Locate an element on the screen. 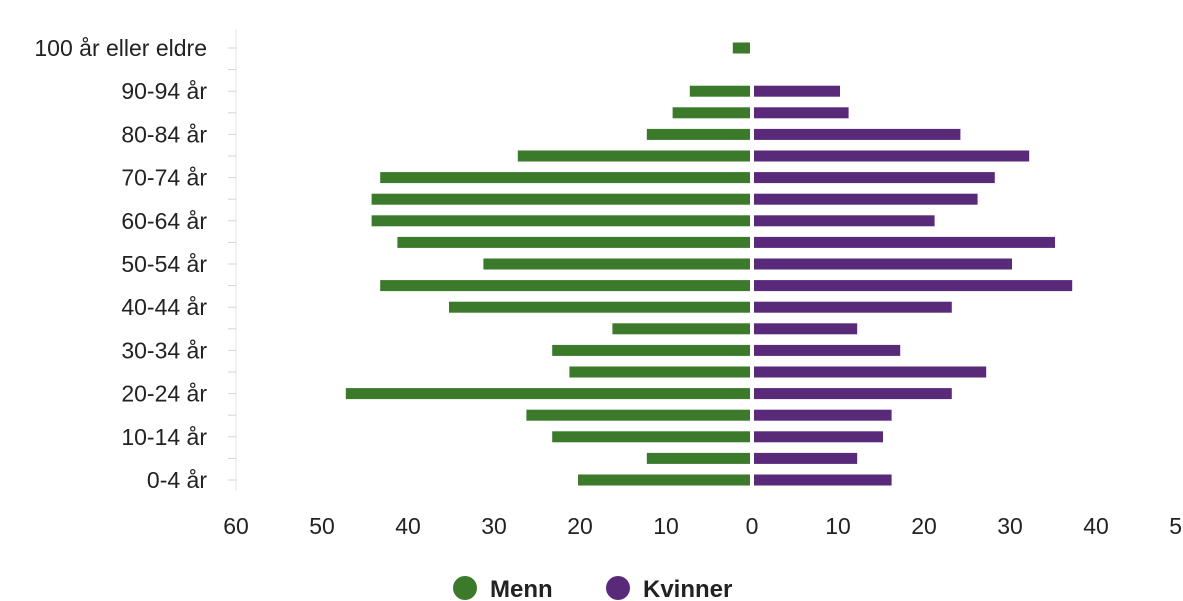 This screenshot has height=601, width=1183. y-tick-label: 50-54 år is located at coordinates (164, 264).